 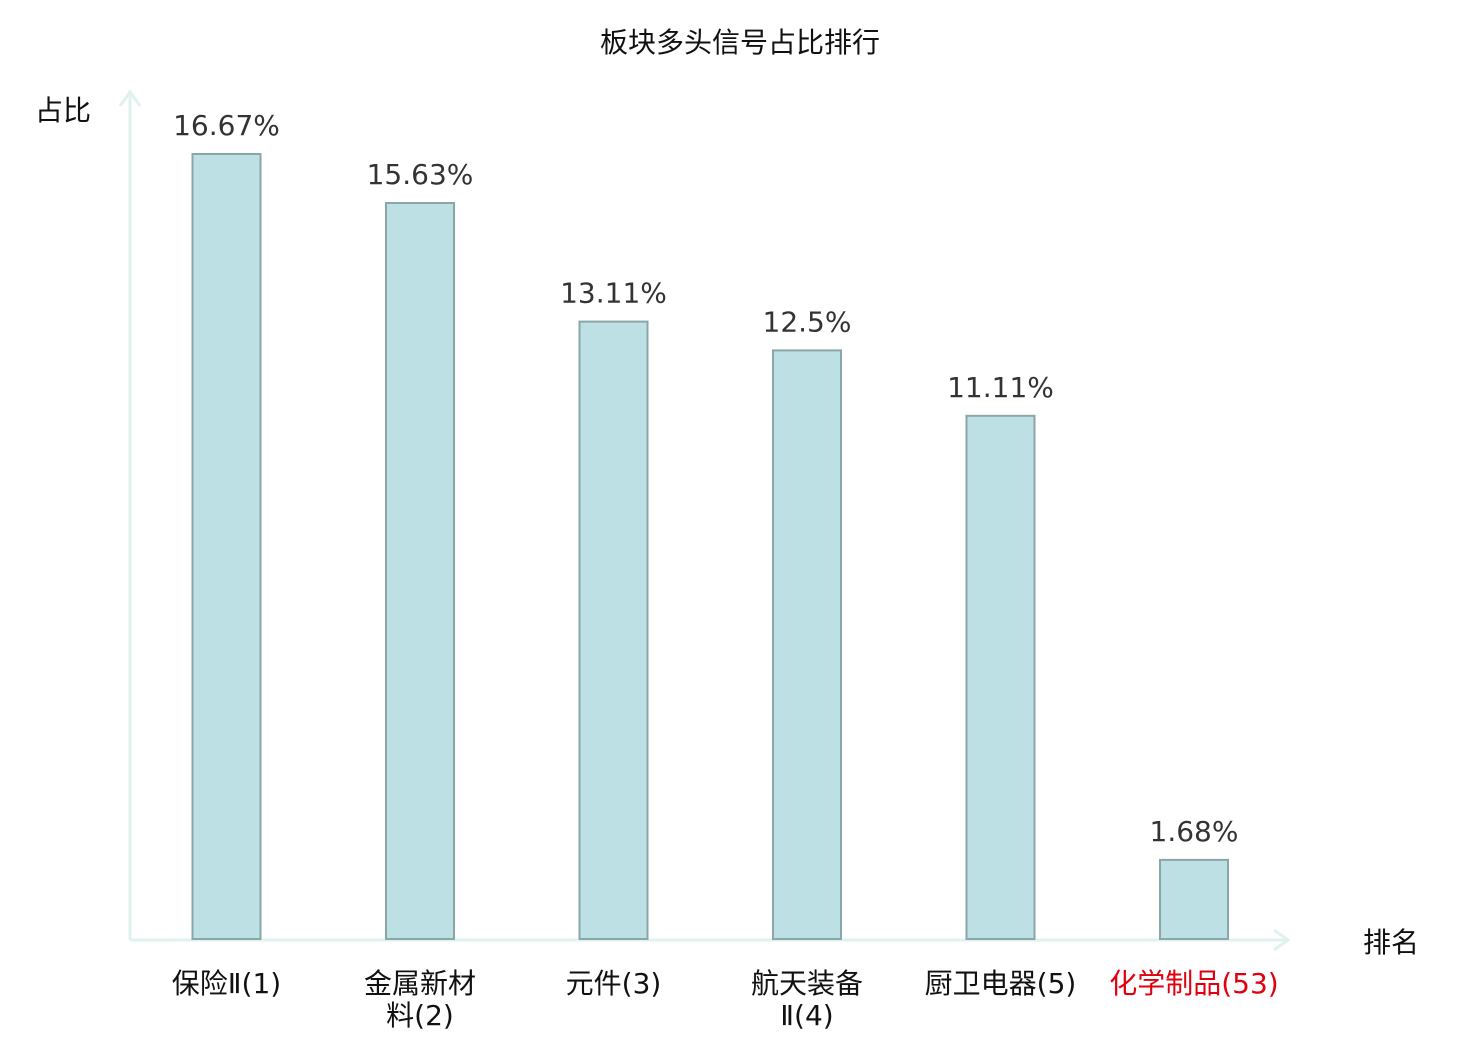 I want to click on category-label-6: 化学制品(53), so click(x=1193, y=983).